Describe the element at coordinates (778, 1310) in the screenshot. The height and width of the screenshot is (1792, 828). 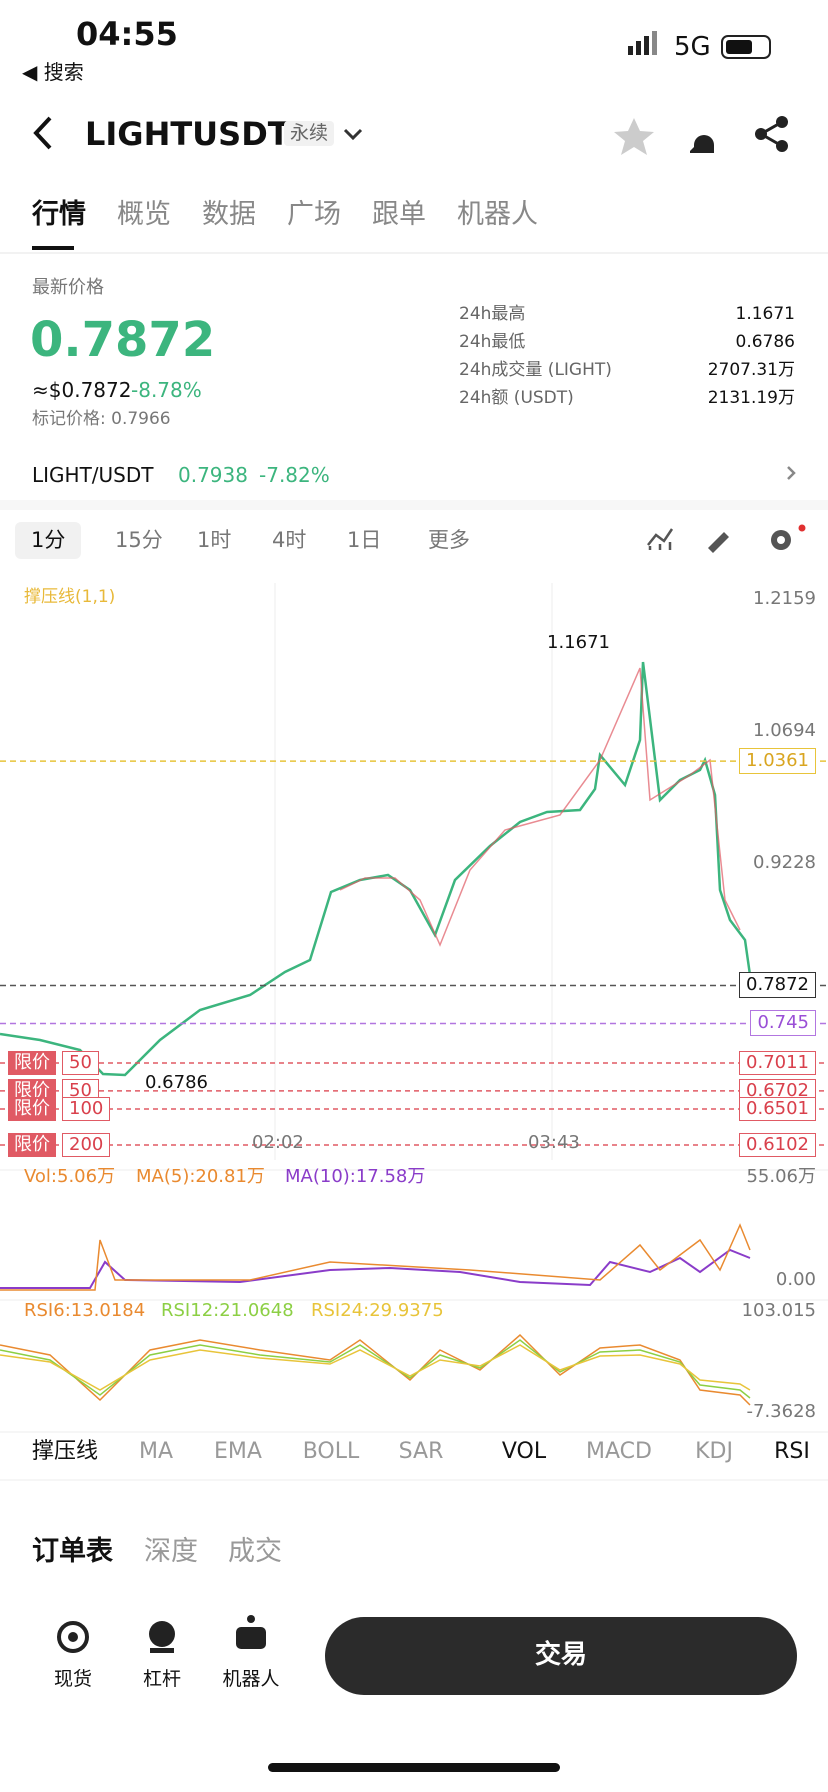
I see `rsi-max: 103.015` at that location.